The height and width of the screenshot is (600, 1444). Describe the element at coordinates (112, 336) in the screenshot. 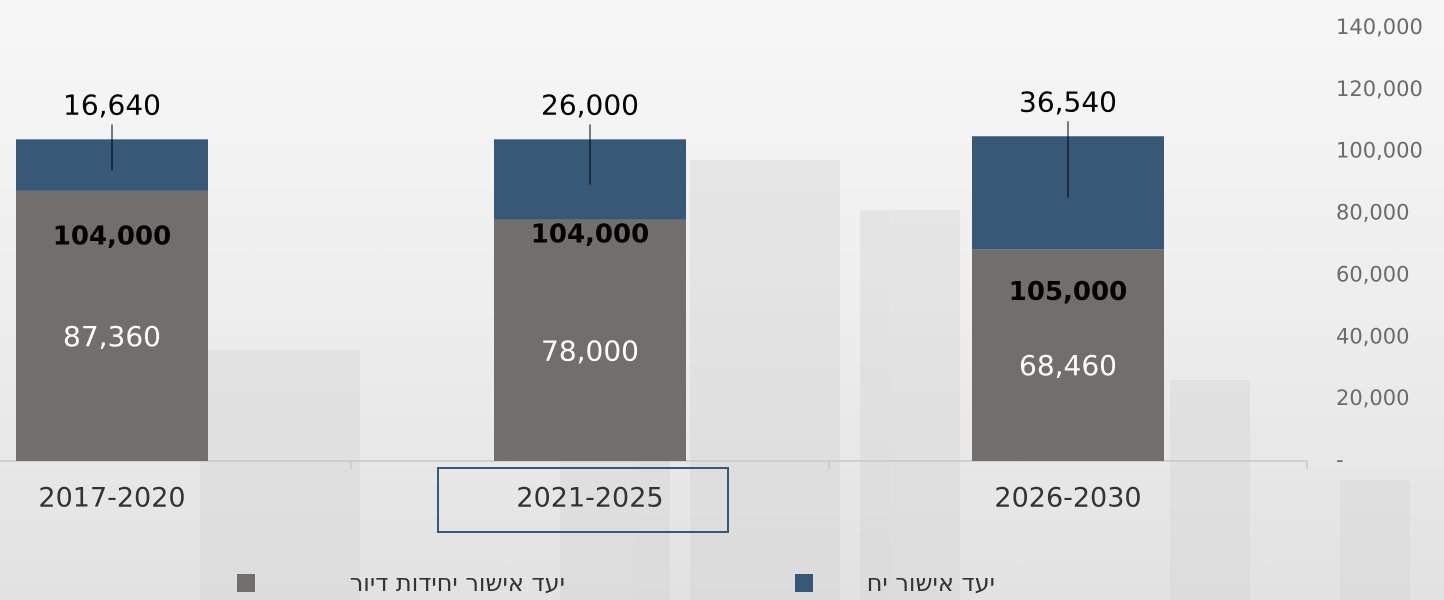

I see `data-label: 87,360` at that location.